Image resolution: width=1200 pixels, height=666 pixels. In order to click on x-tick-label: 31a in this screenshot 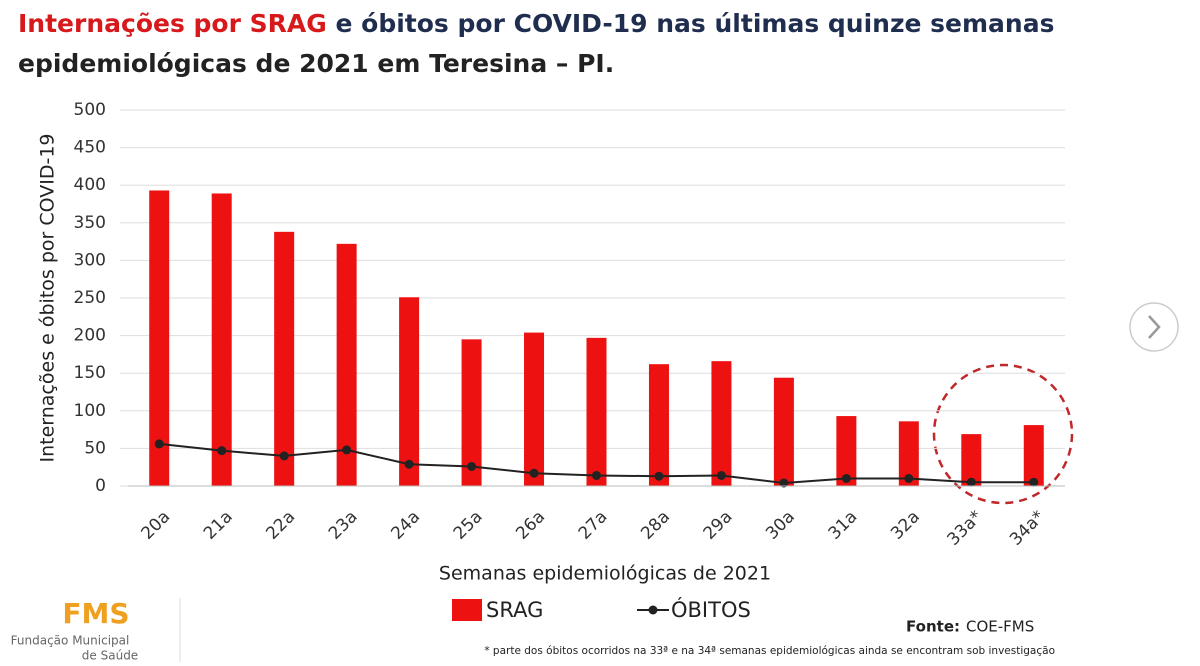, I will do `click(843, 525)`.